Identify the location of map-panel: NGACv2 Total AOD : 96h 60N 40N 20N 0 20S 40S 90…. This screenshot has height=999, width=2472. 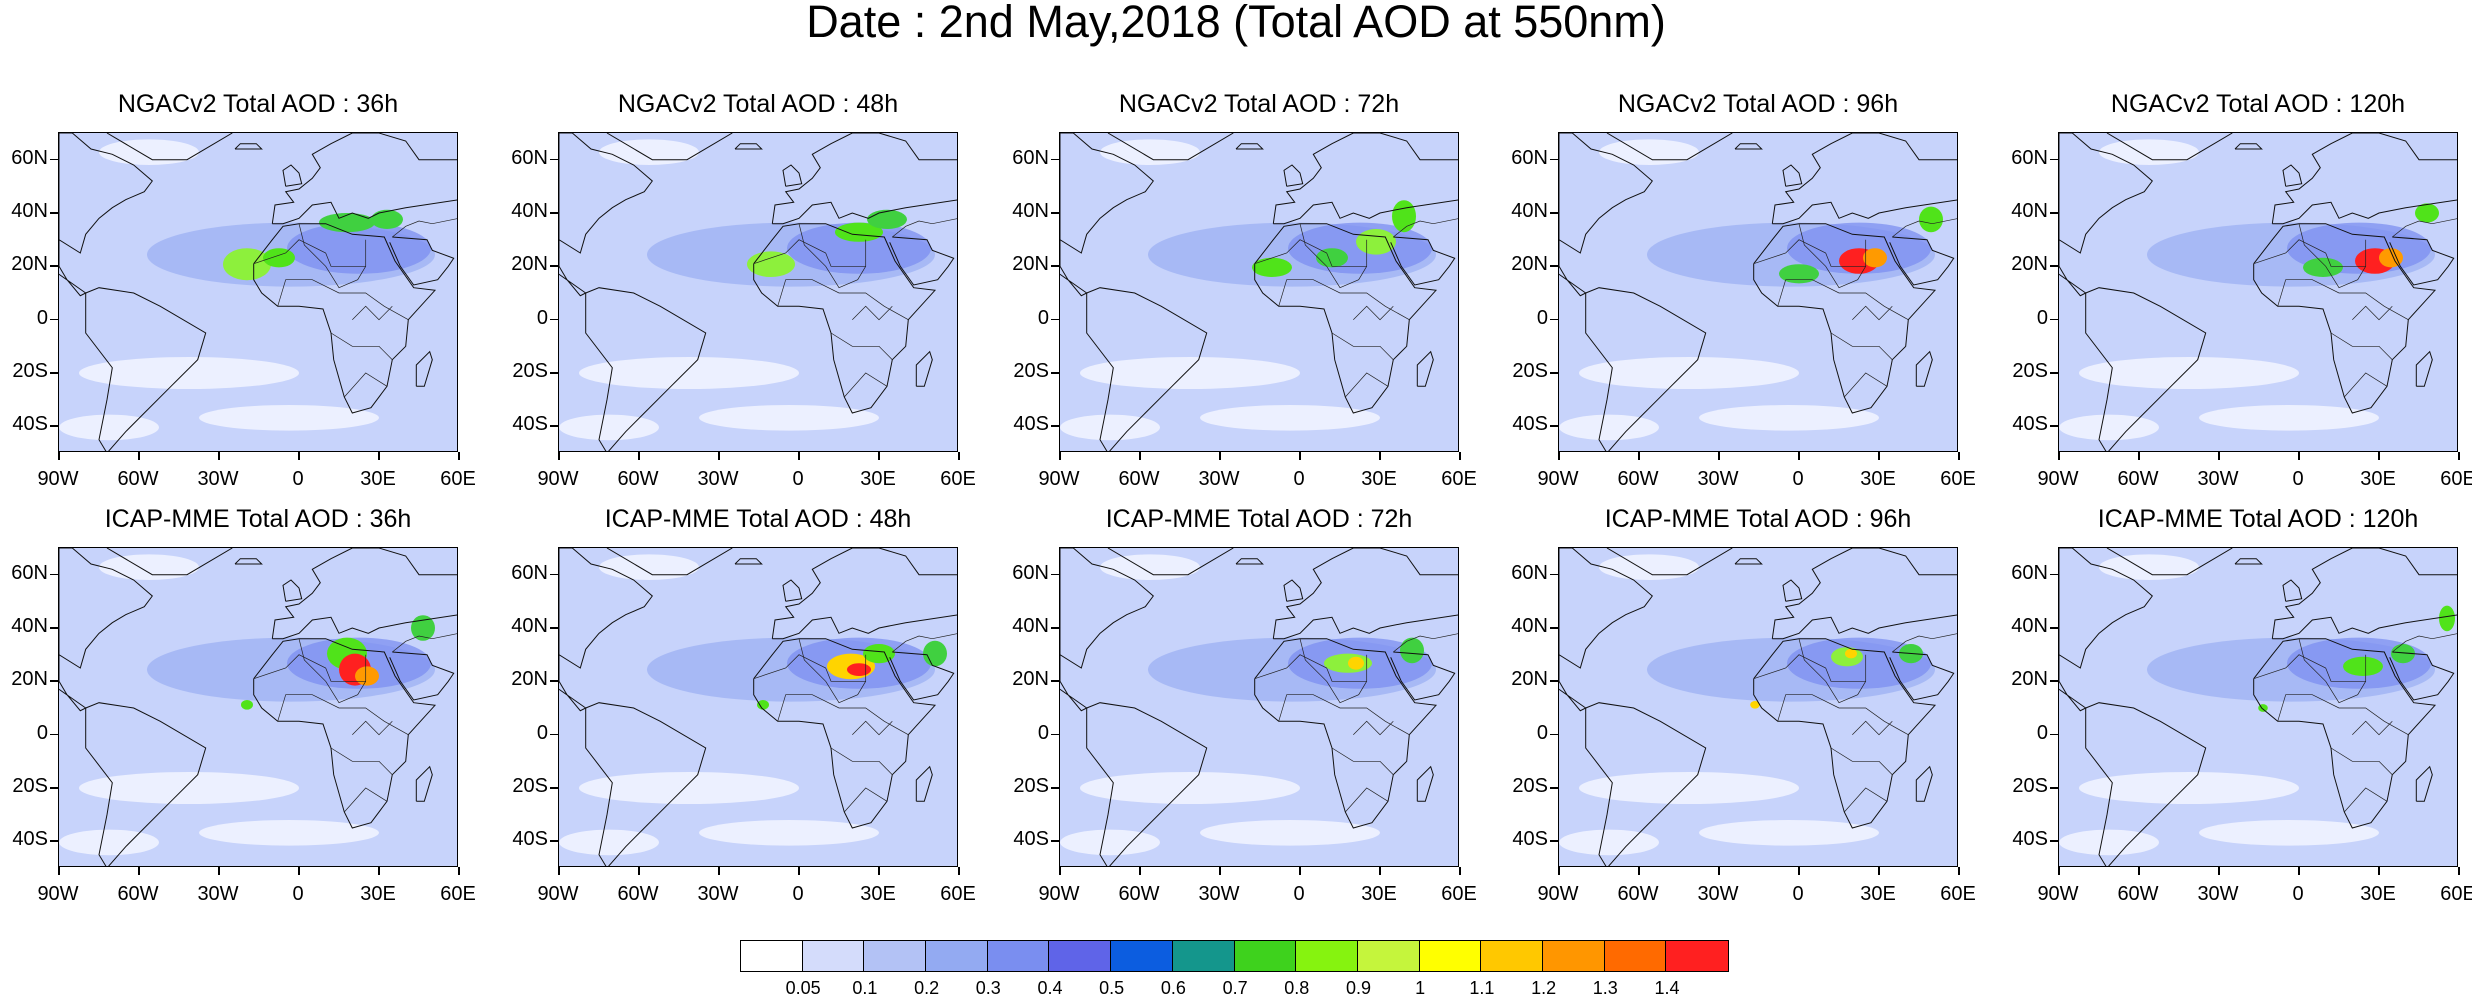
(1743, 290).